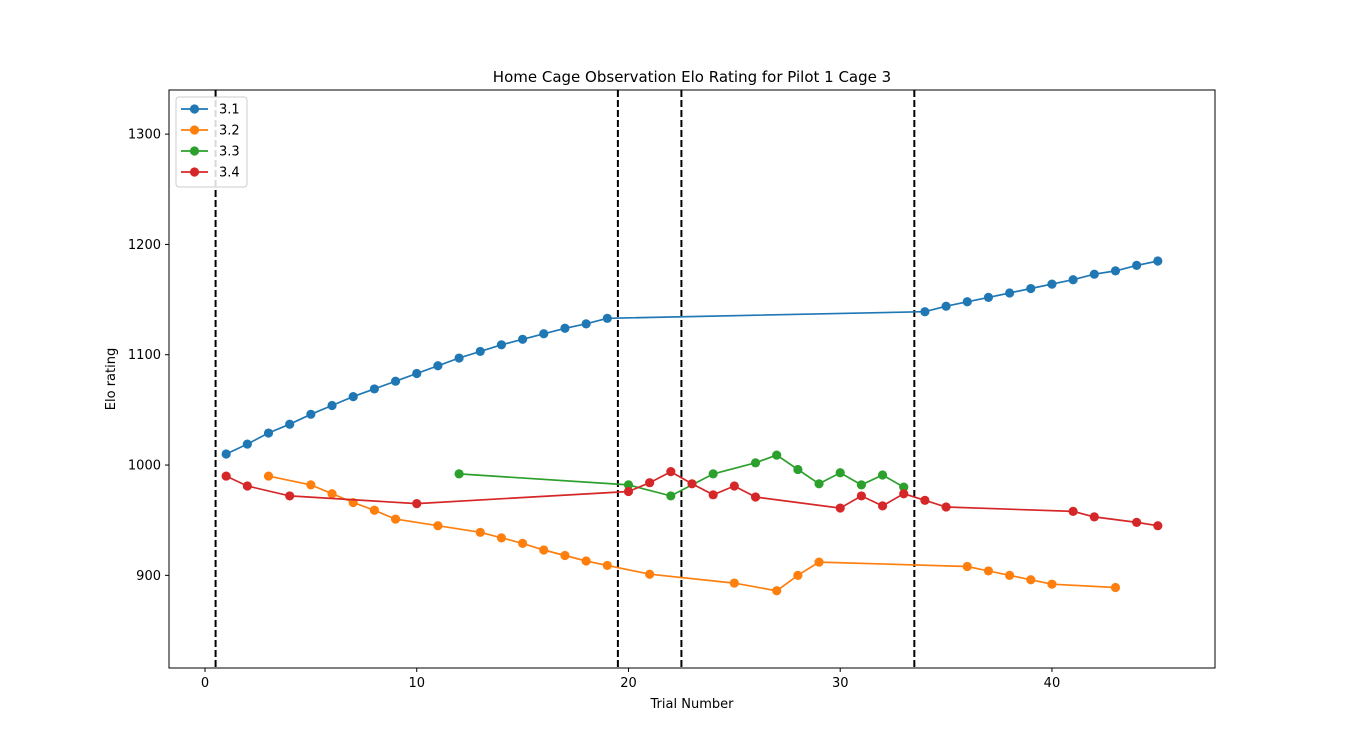 The image size is (1350, 750). Describe the element at coordinates (1052, 683) in the screenshot. I see `x-tick-label: 40` at that location.